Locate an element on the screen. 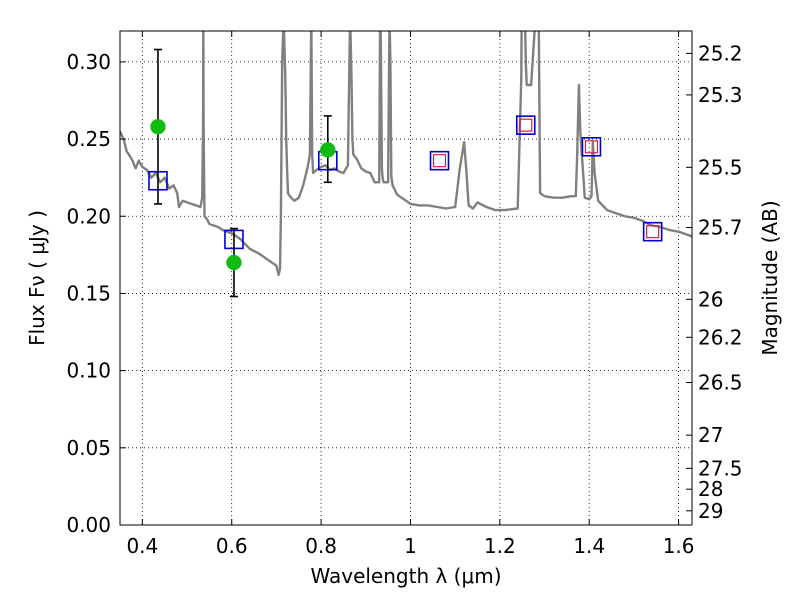  right-tick-label: 25.7 is located at coordinates (720, 228).